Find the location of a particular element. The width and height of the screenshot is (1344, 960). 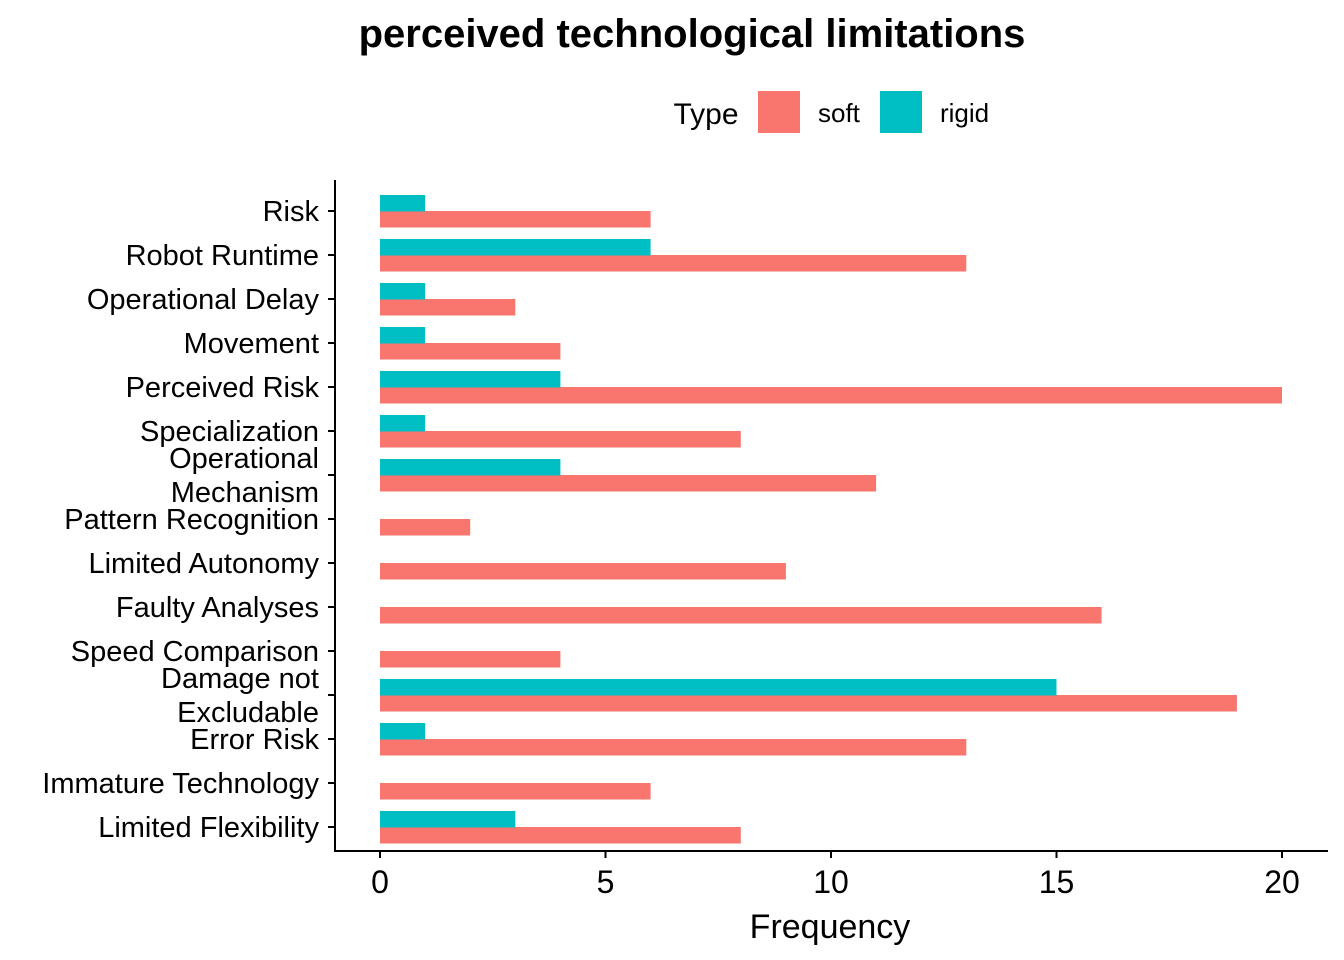

y-tick-label: Faulty Analyses is located at coordinates (217, 608).